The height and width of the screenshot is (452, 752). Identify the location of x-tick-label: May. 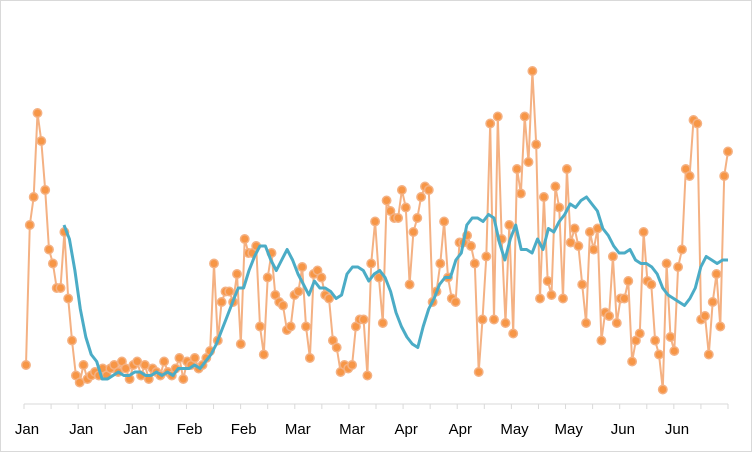
(514, 429).